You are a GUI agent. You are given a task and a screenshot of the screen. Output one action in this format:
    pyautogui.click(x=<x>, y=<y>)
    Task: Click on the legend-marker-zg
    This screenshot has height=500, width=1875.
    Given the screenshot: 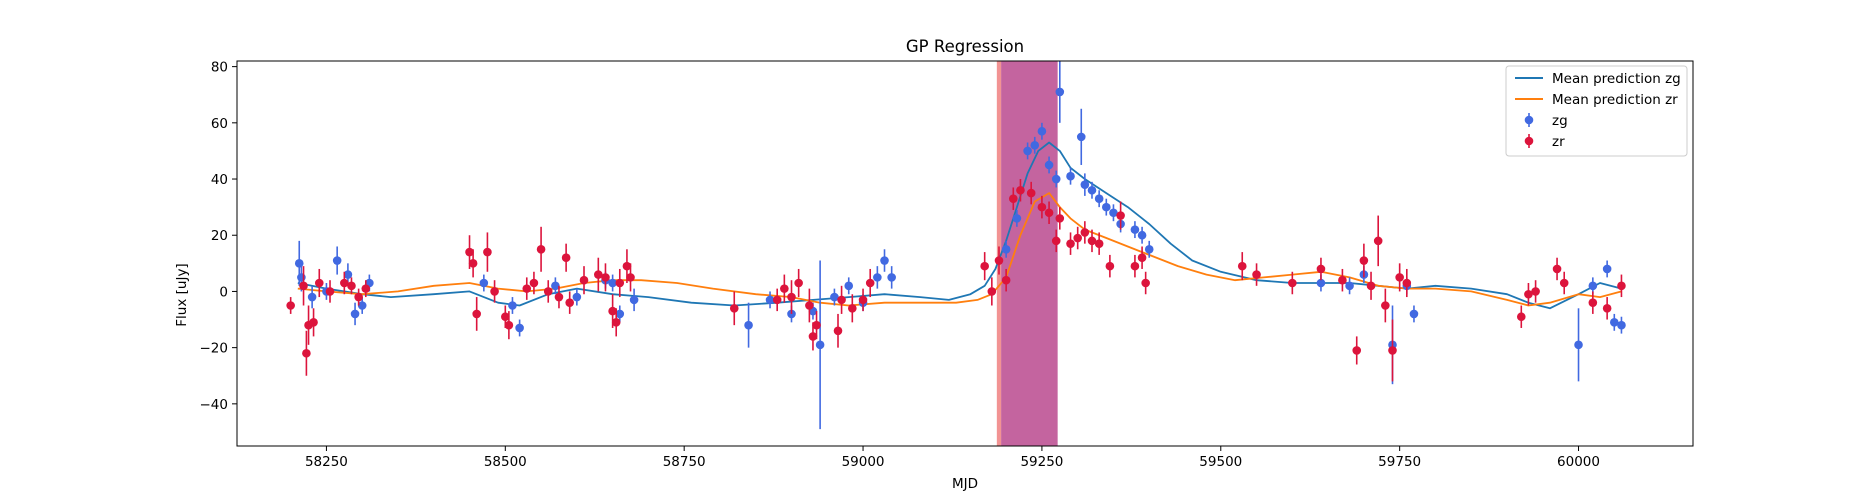 What is the action you would take?
    pyautogui.click(x=1529, y=120)
    